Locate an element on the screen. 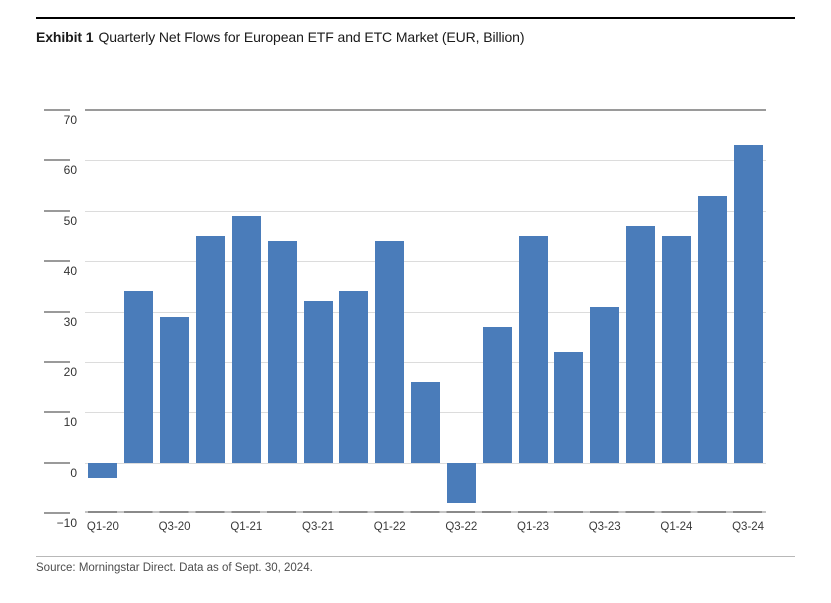 The width and height of the screenshot is (831, 603). y-axis-tick-label: −10 is located at coordinates (66, 523).